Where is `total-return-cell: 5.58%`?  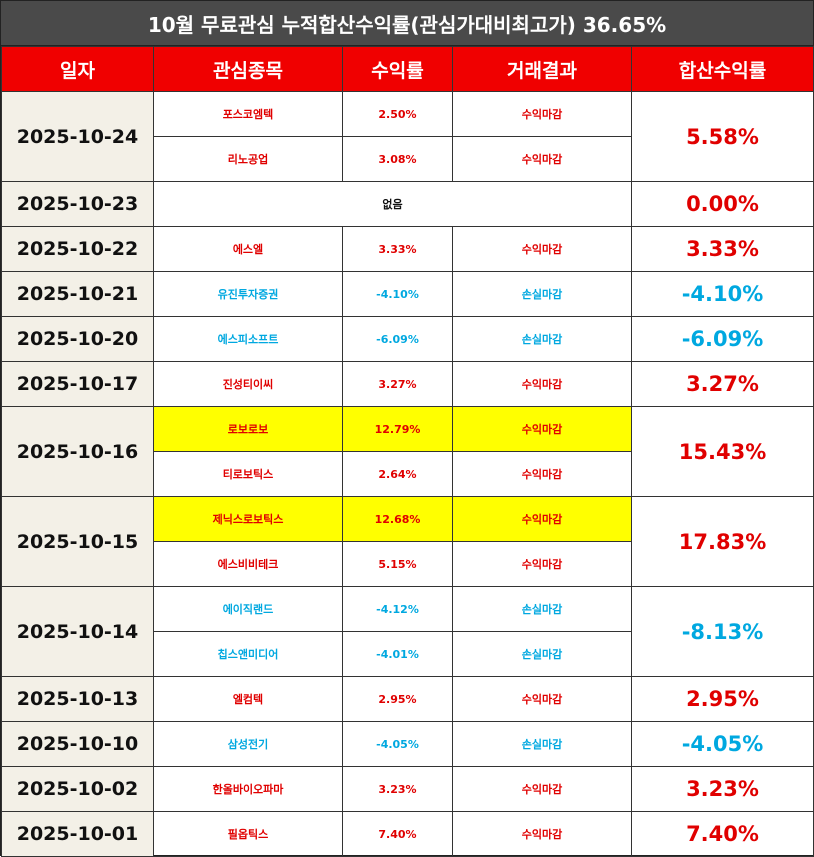 total-return-cell: 5.58% is located at coordinates (722, 136).